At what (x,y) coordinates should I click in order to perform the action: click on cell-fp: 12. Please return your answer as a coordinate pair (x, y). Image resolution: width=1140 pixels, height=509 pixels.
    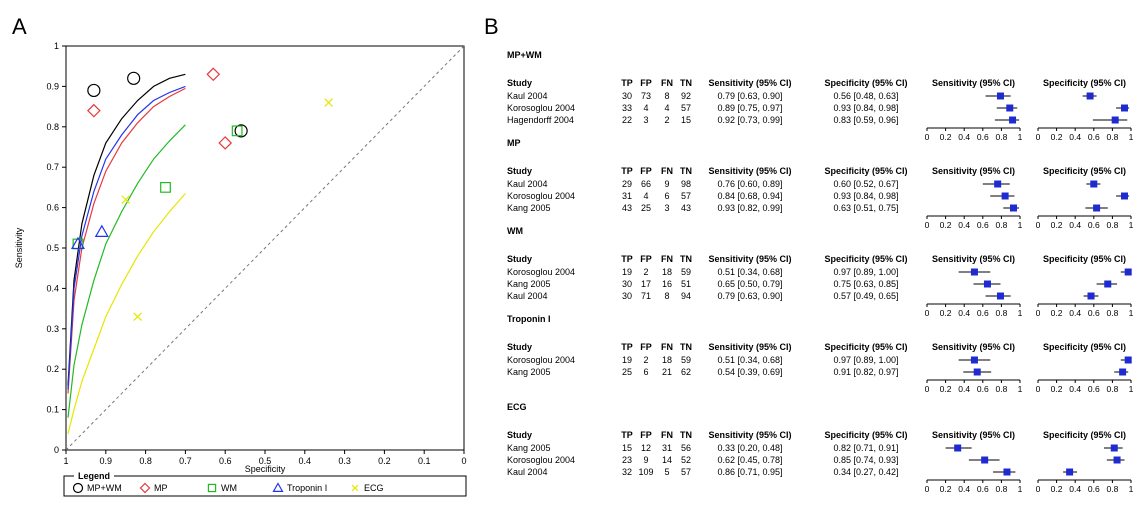
    Looking at the image, I should click on (646, 448).